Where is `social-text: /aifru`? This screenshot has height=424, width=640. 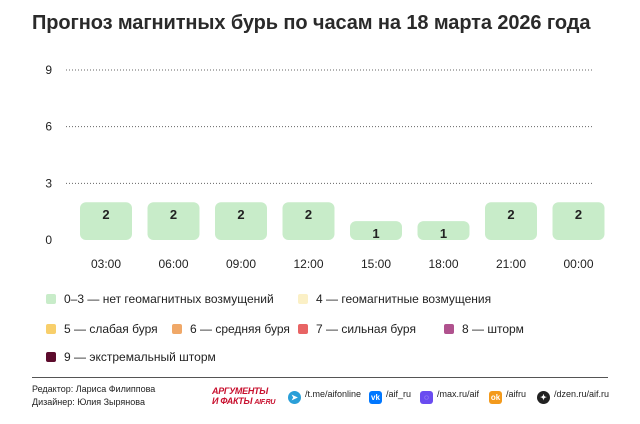
social-text: /aifru is located at coordinates (516, 394).